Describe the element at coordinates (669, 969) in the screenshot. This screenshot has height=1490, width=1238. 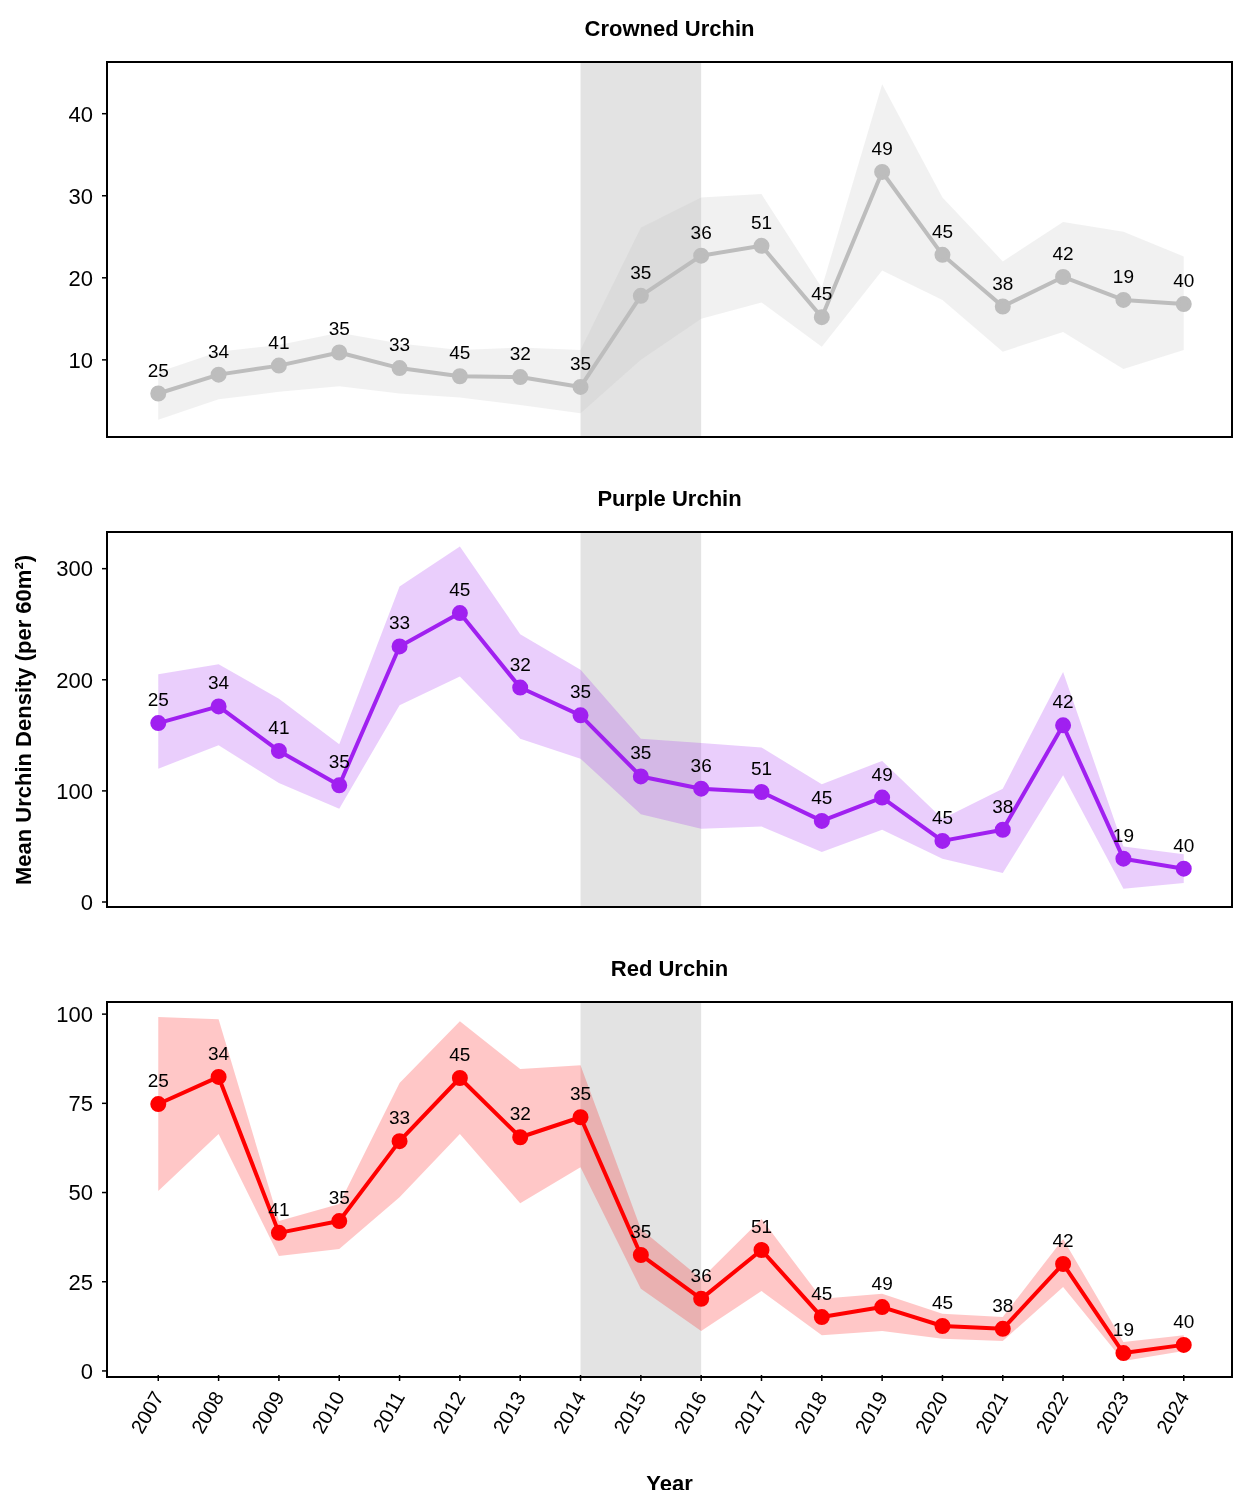
I see `chart-title: Red Urchin` at that location.